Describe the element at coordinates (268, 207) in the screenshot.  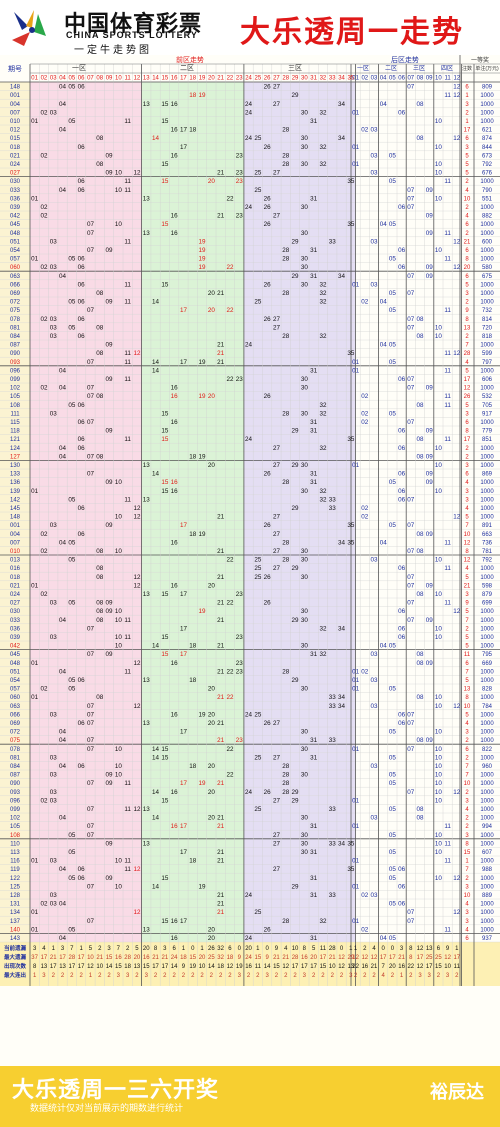
I see `front-hit-number: 26` at that location.